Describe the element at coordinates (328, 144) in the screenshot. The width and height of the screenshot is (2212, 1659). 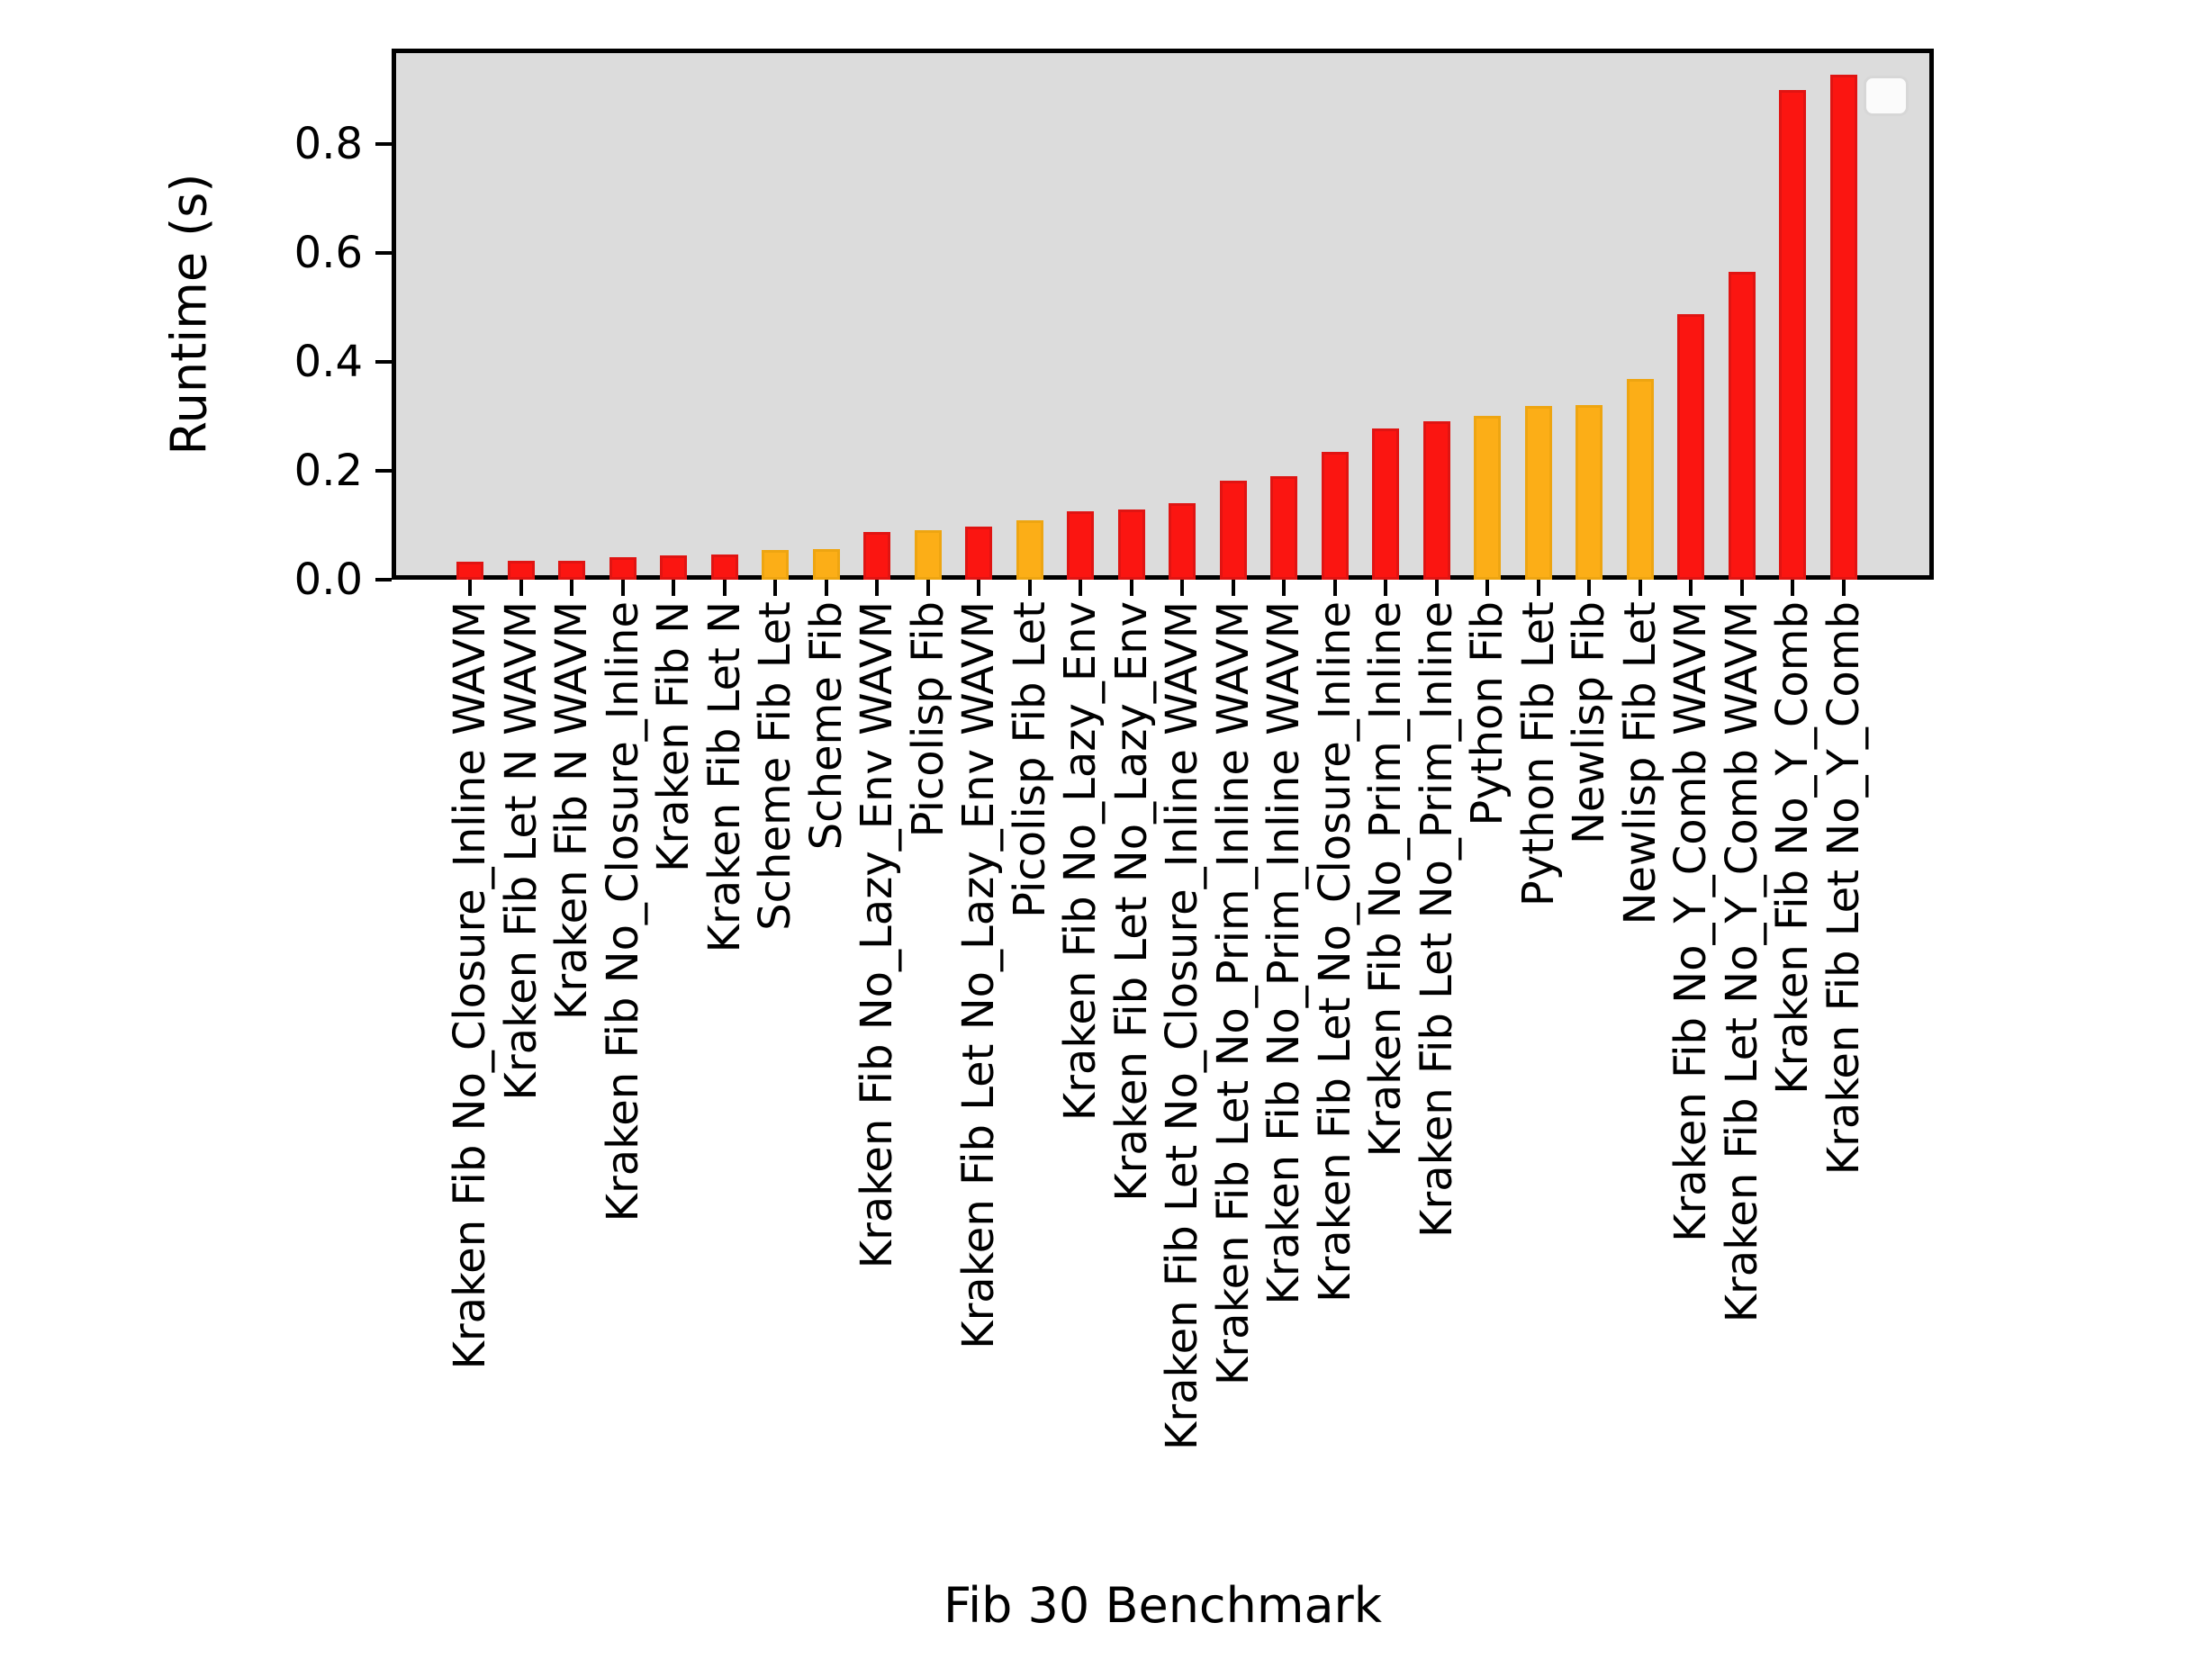
I see `y-tick-label: 0.8` at that location.